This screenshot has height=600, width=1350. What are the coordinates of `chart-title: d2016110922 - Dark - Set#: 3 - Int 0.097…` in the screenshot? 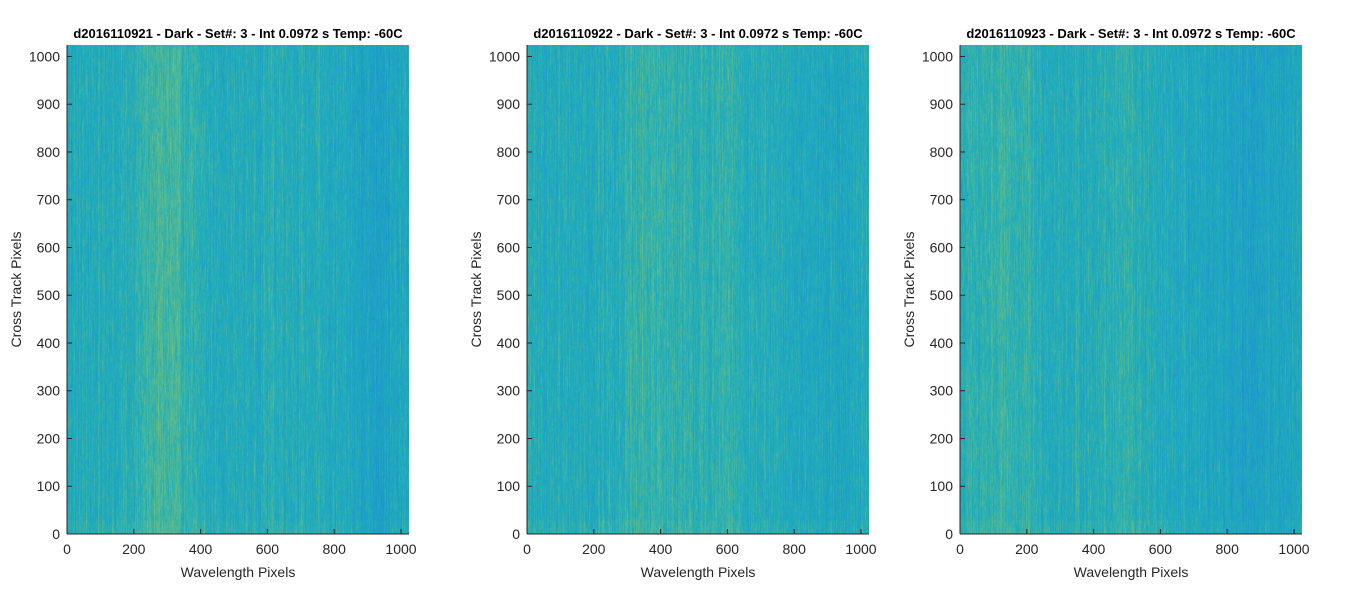 It's located at (698, 33).